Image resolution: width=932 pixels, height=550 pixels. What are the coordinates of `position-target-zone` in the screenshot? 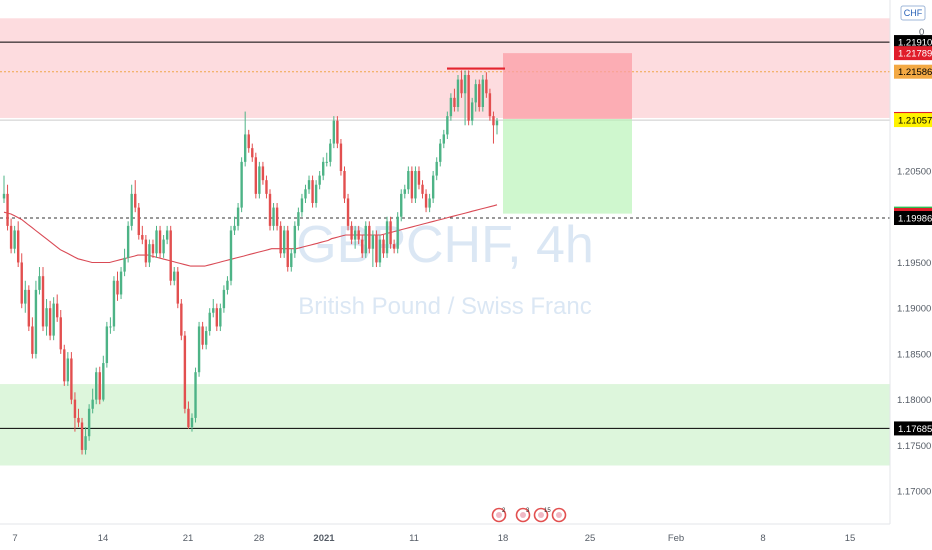 It's located at (567, 166).